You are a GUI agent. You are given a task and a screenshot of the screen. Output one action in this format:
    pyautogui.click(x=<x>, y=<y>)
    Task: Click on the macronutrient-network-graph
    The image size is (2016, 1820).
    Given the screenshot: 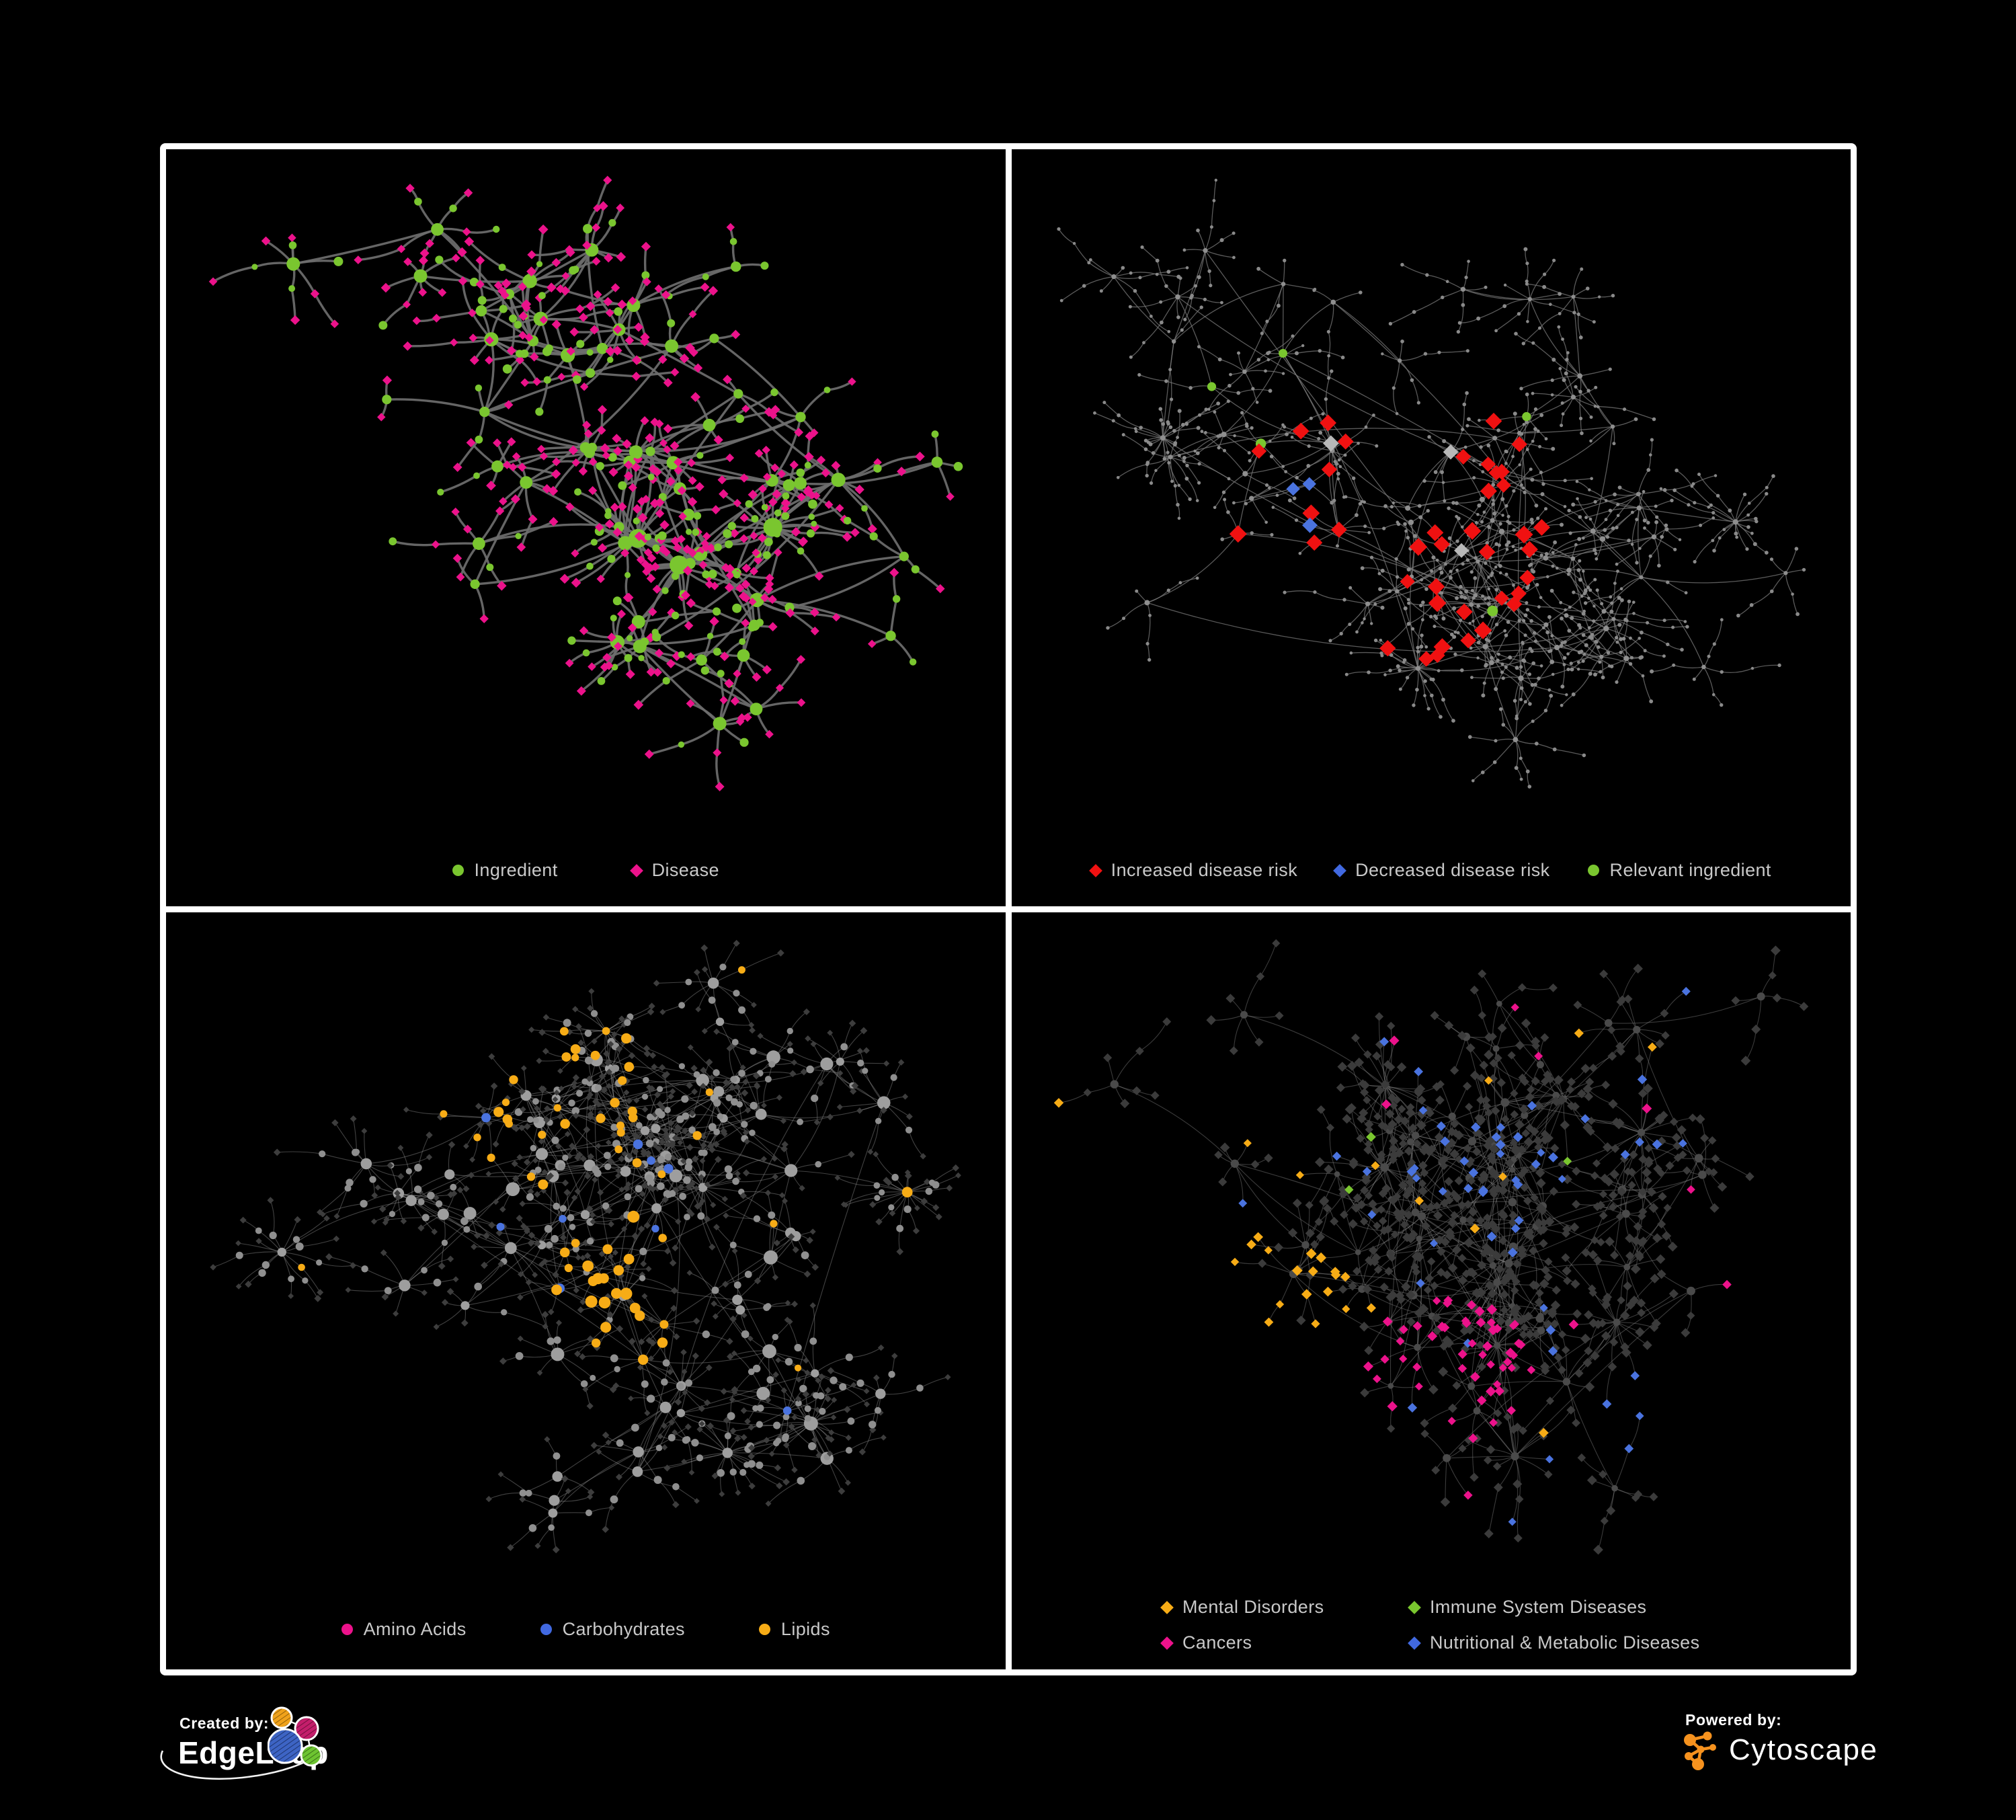 What is the action you would take?
    pyautogui.click(x=585, y=1246)
    